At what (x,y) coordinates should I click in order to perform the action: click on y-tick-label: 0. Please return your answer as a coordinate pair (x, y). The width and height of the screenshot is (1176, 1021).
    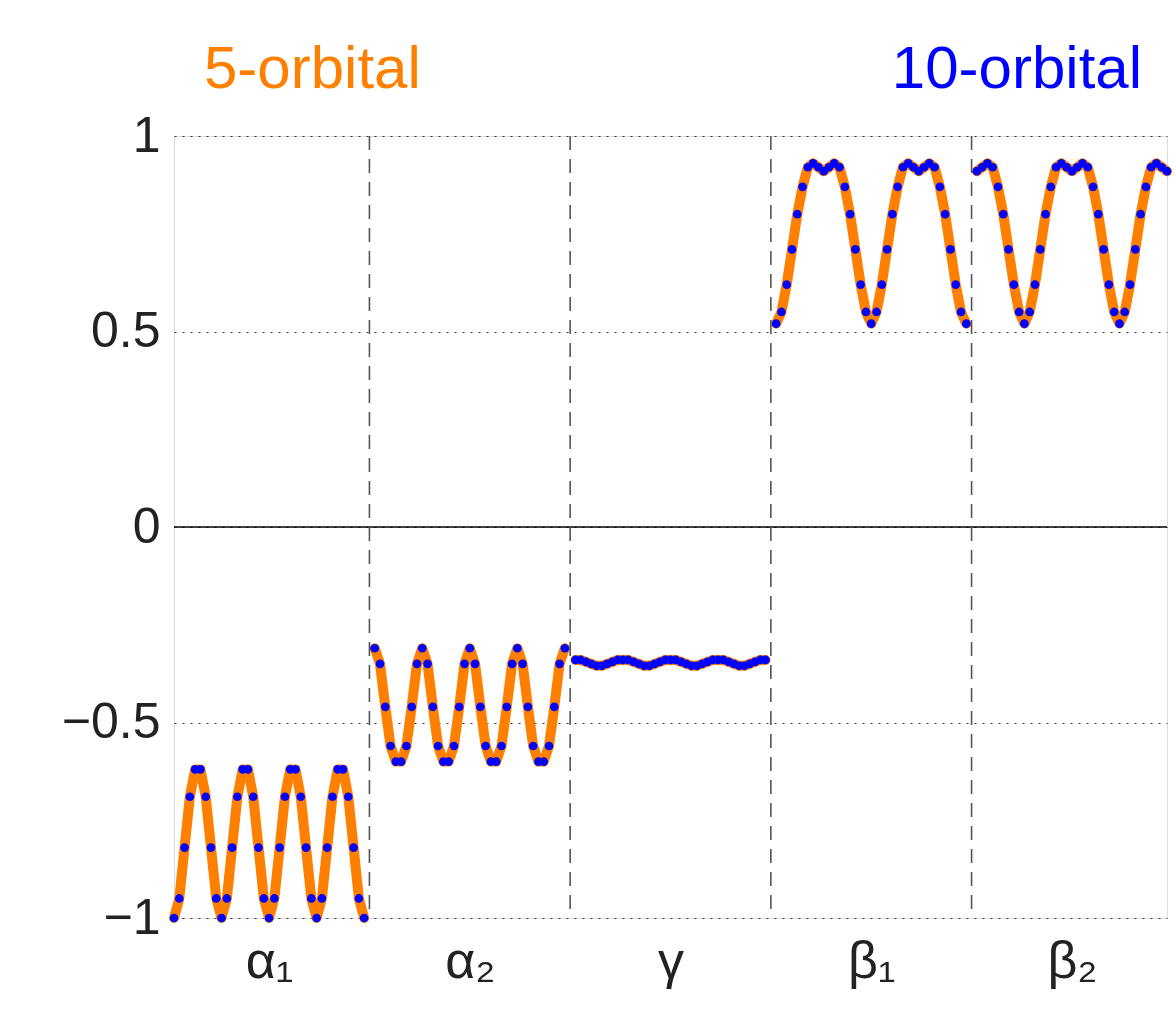
    Looking at the image, I should click on (146, 525).